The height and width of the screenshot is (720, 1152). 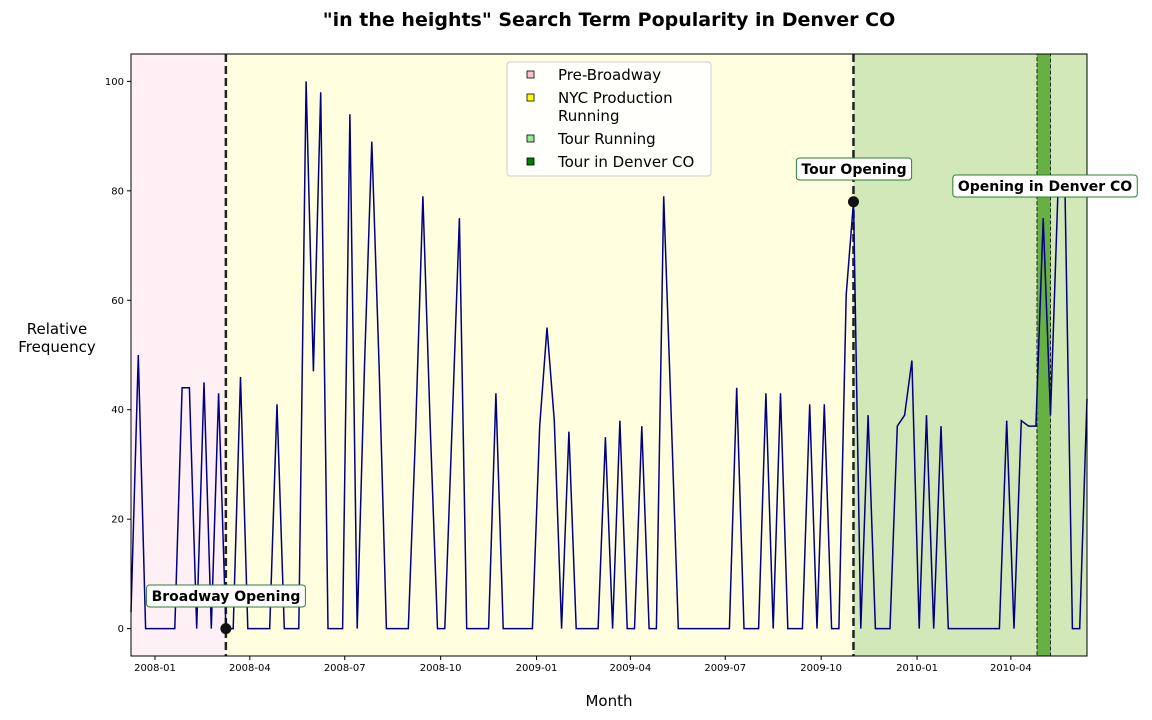 I want to click on annotation-0: Broadway Opening, so click(x=226, y=596).